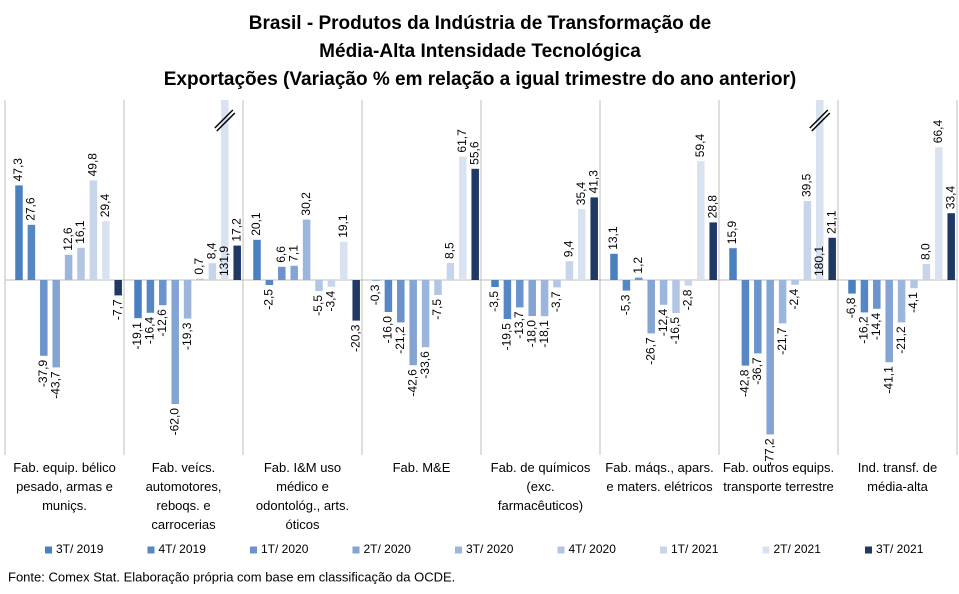  I want to click on value-label: -26,7, so click(650, 351).